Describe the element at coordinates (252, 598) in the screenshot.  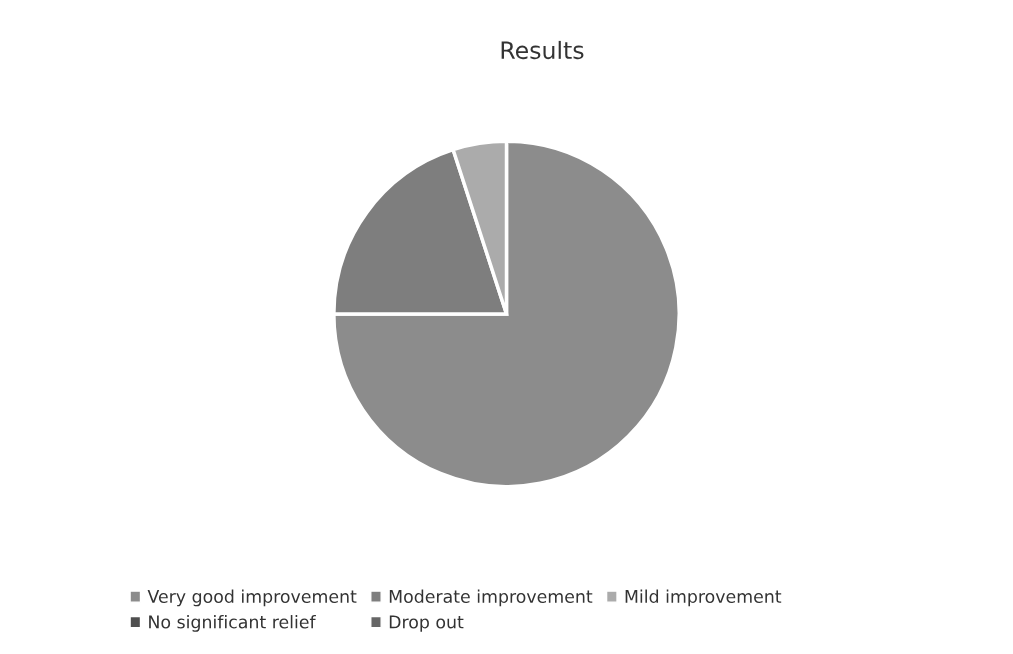
I see `legend-label: Very good improvement` at that location.